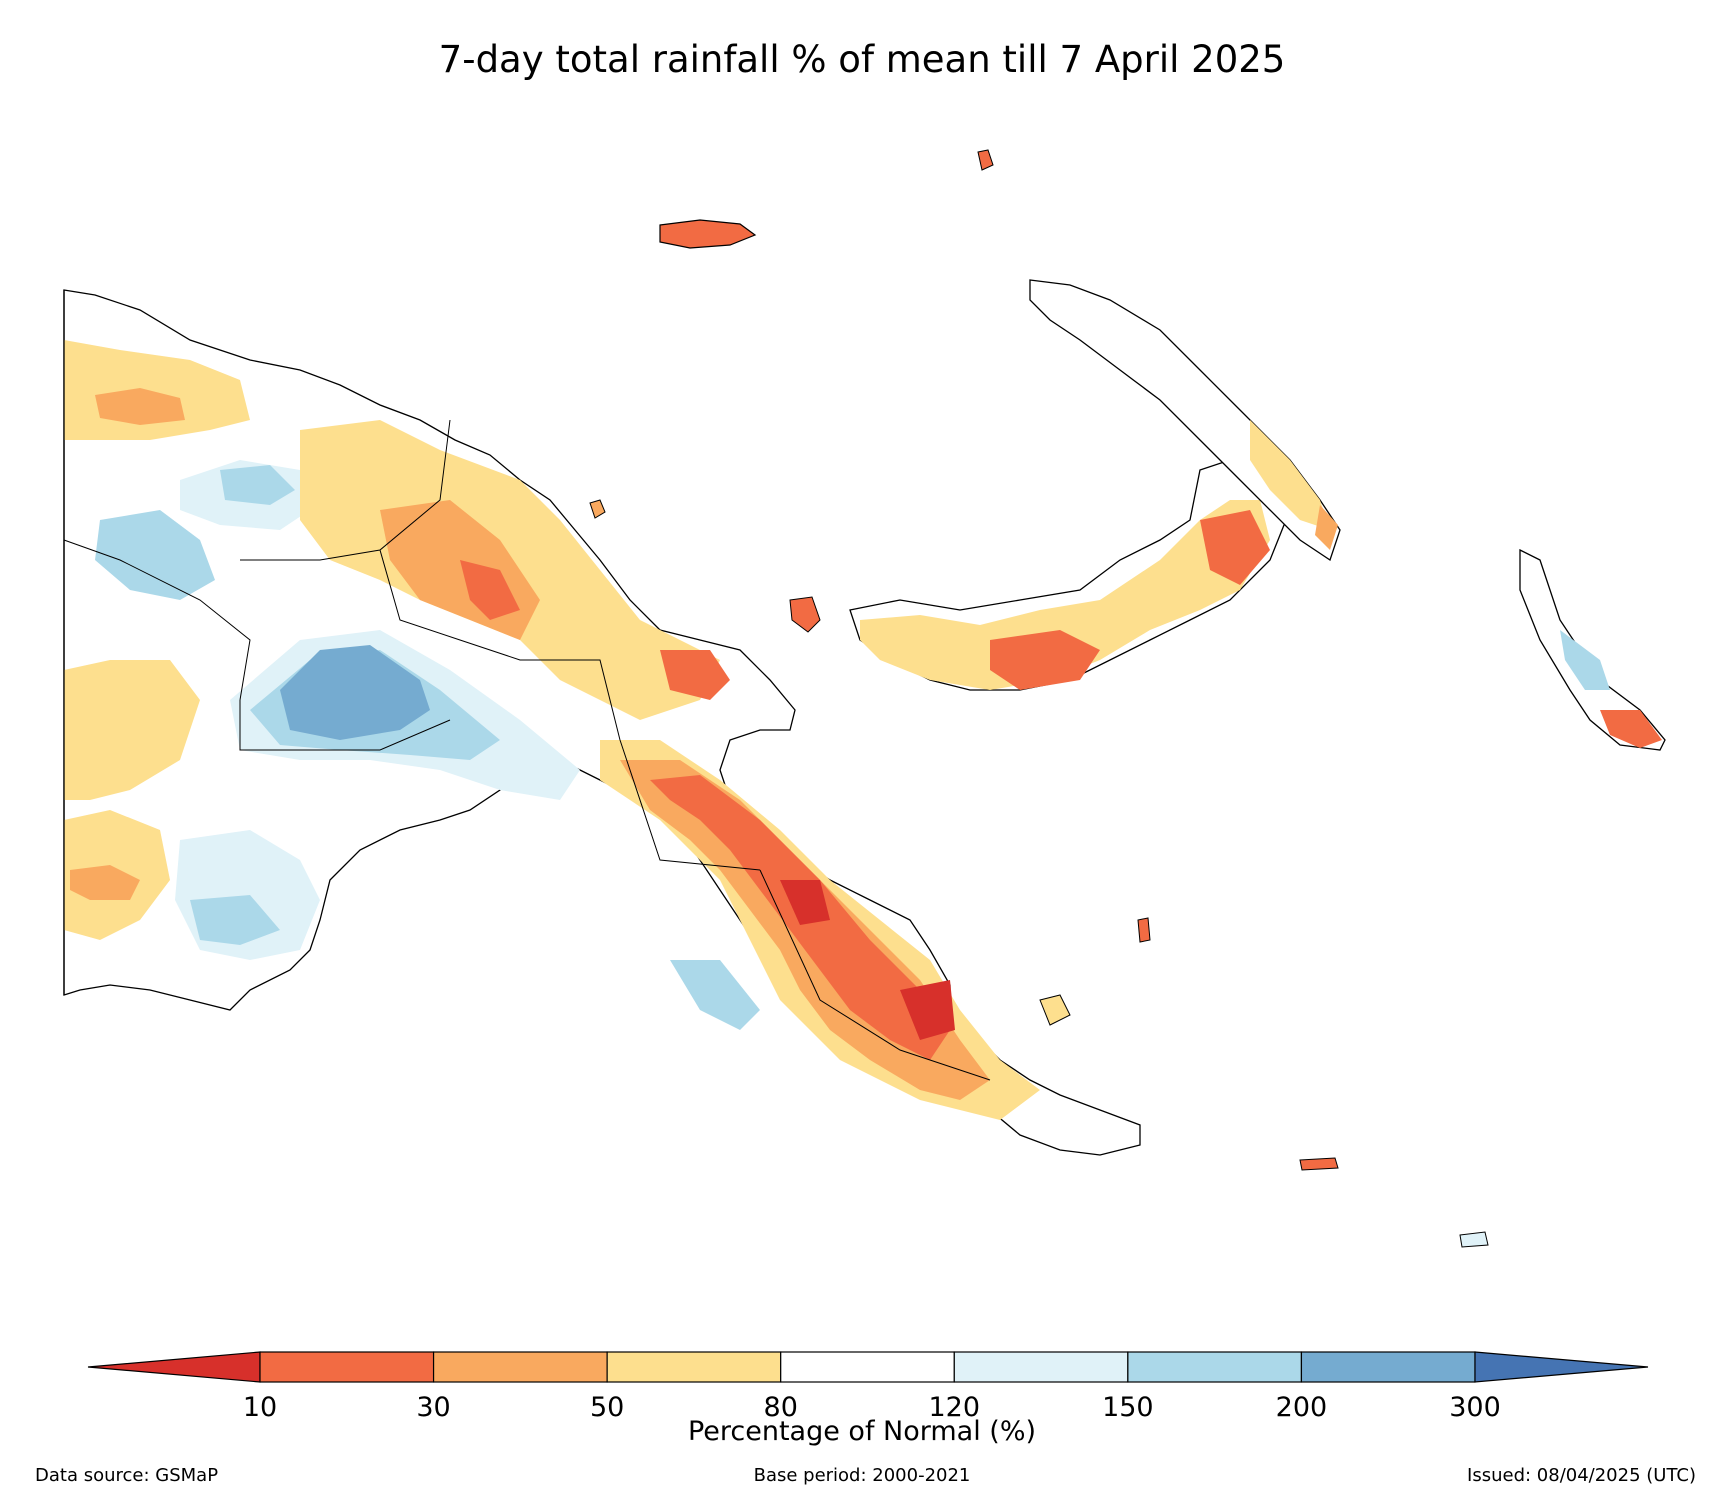 The image size is (1724, 1494). Describe the element at coordinates (1561, 1367) in the screenshot. I see `colorbar-extend-high` at that location.